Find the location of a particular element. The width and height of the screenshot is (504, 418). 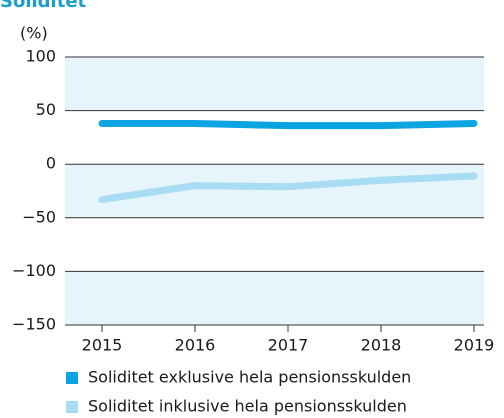

legend-label: Soliditet exklusive hela pensionsskulden is located at coordinates (249, 377).